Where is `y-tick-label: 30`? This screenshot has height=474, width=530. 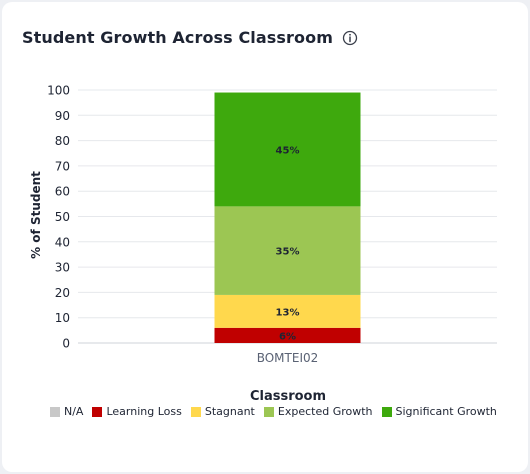
y-tick-label: 30 is located at coordinates (62, 268).